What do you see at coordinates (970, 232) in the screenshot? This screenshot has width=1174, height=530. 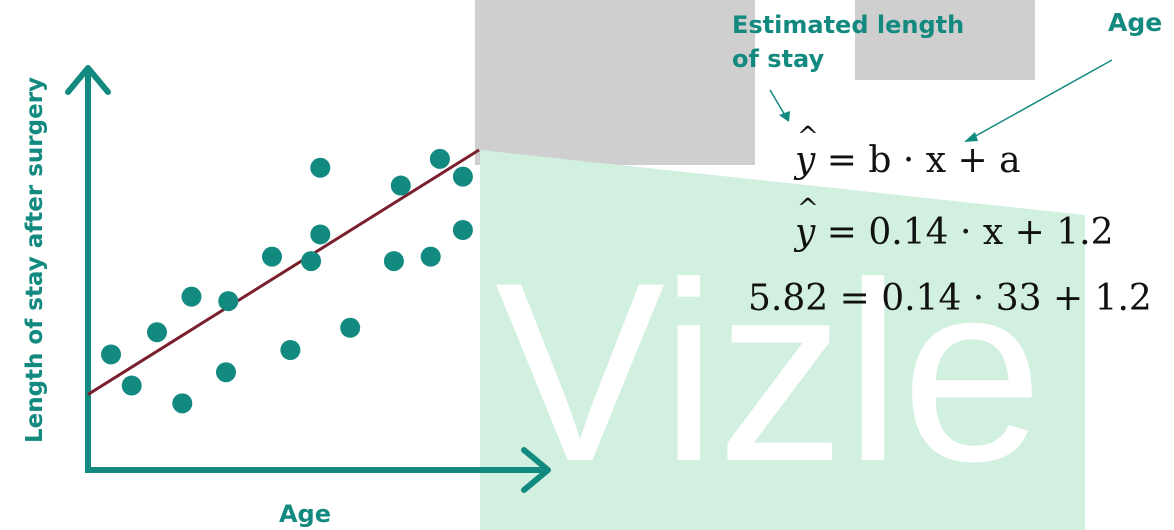 I see `equation-fitted-rest: = 0.14 · x + 1.2` at bounding box center [970, 232].